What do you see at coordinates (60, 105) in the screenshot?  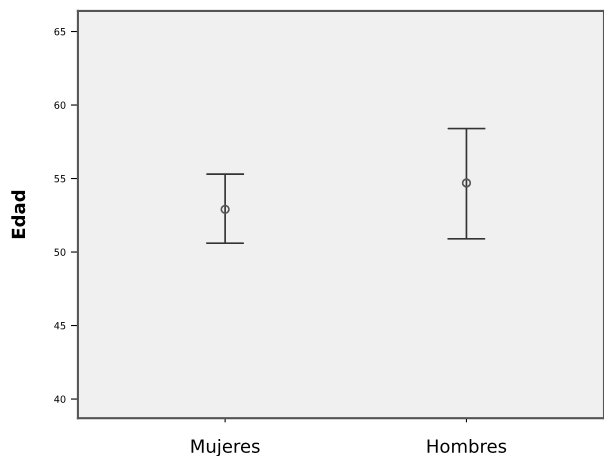 I see `y-tick-label: 60` at bounding box center [60, 105].